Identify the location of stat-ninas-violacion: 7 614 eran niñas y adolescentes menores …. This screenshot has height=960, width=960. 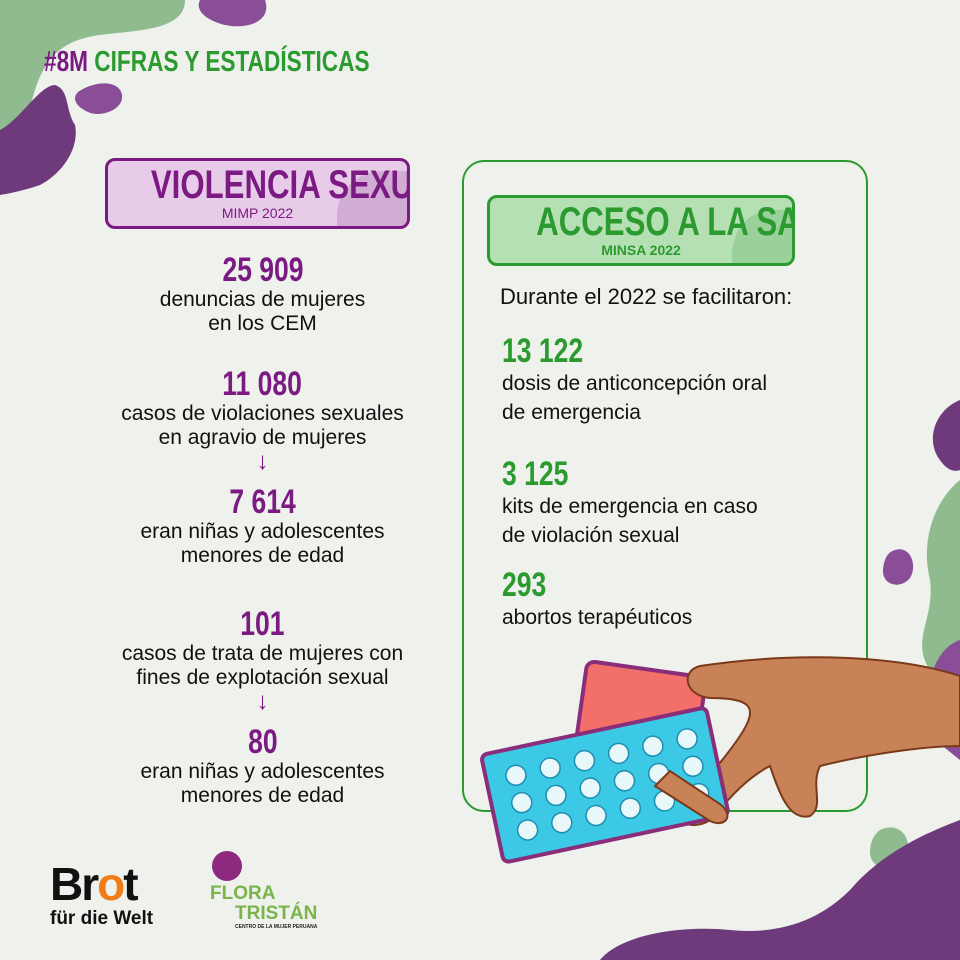
(262, 526).